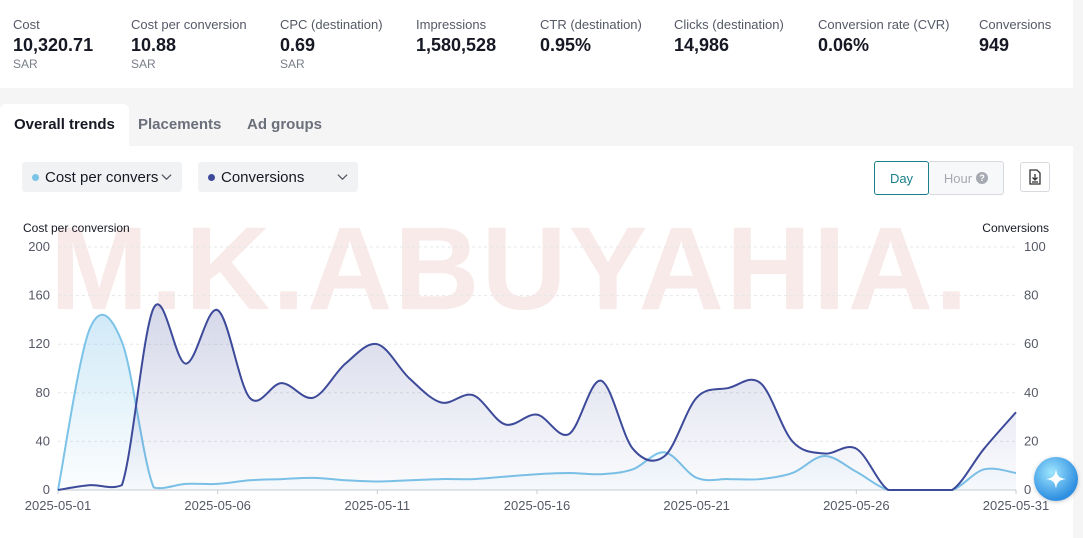 The width and height of the screenshot is (1083, 538). I want to click on metric-cost: Cost 10,320.71 SAR, so click(53, 44).